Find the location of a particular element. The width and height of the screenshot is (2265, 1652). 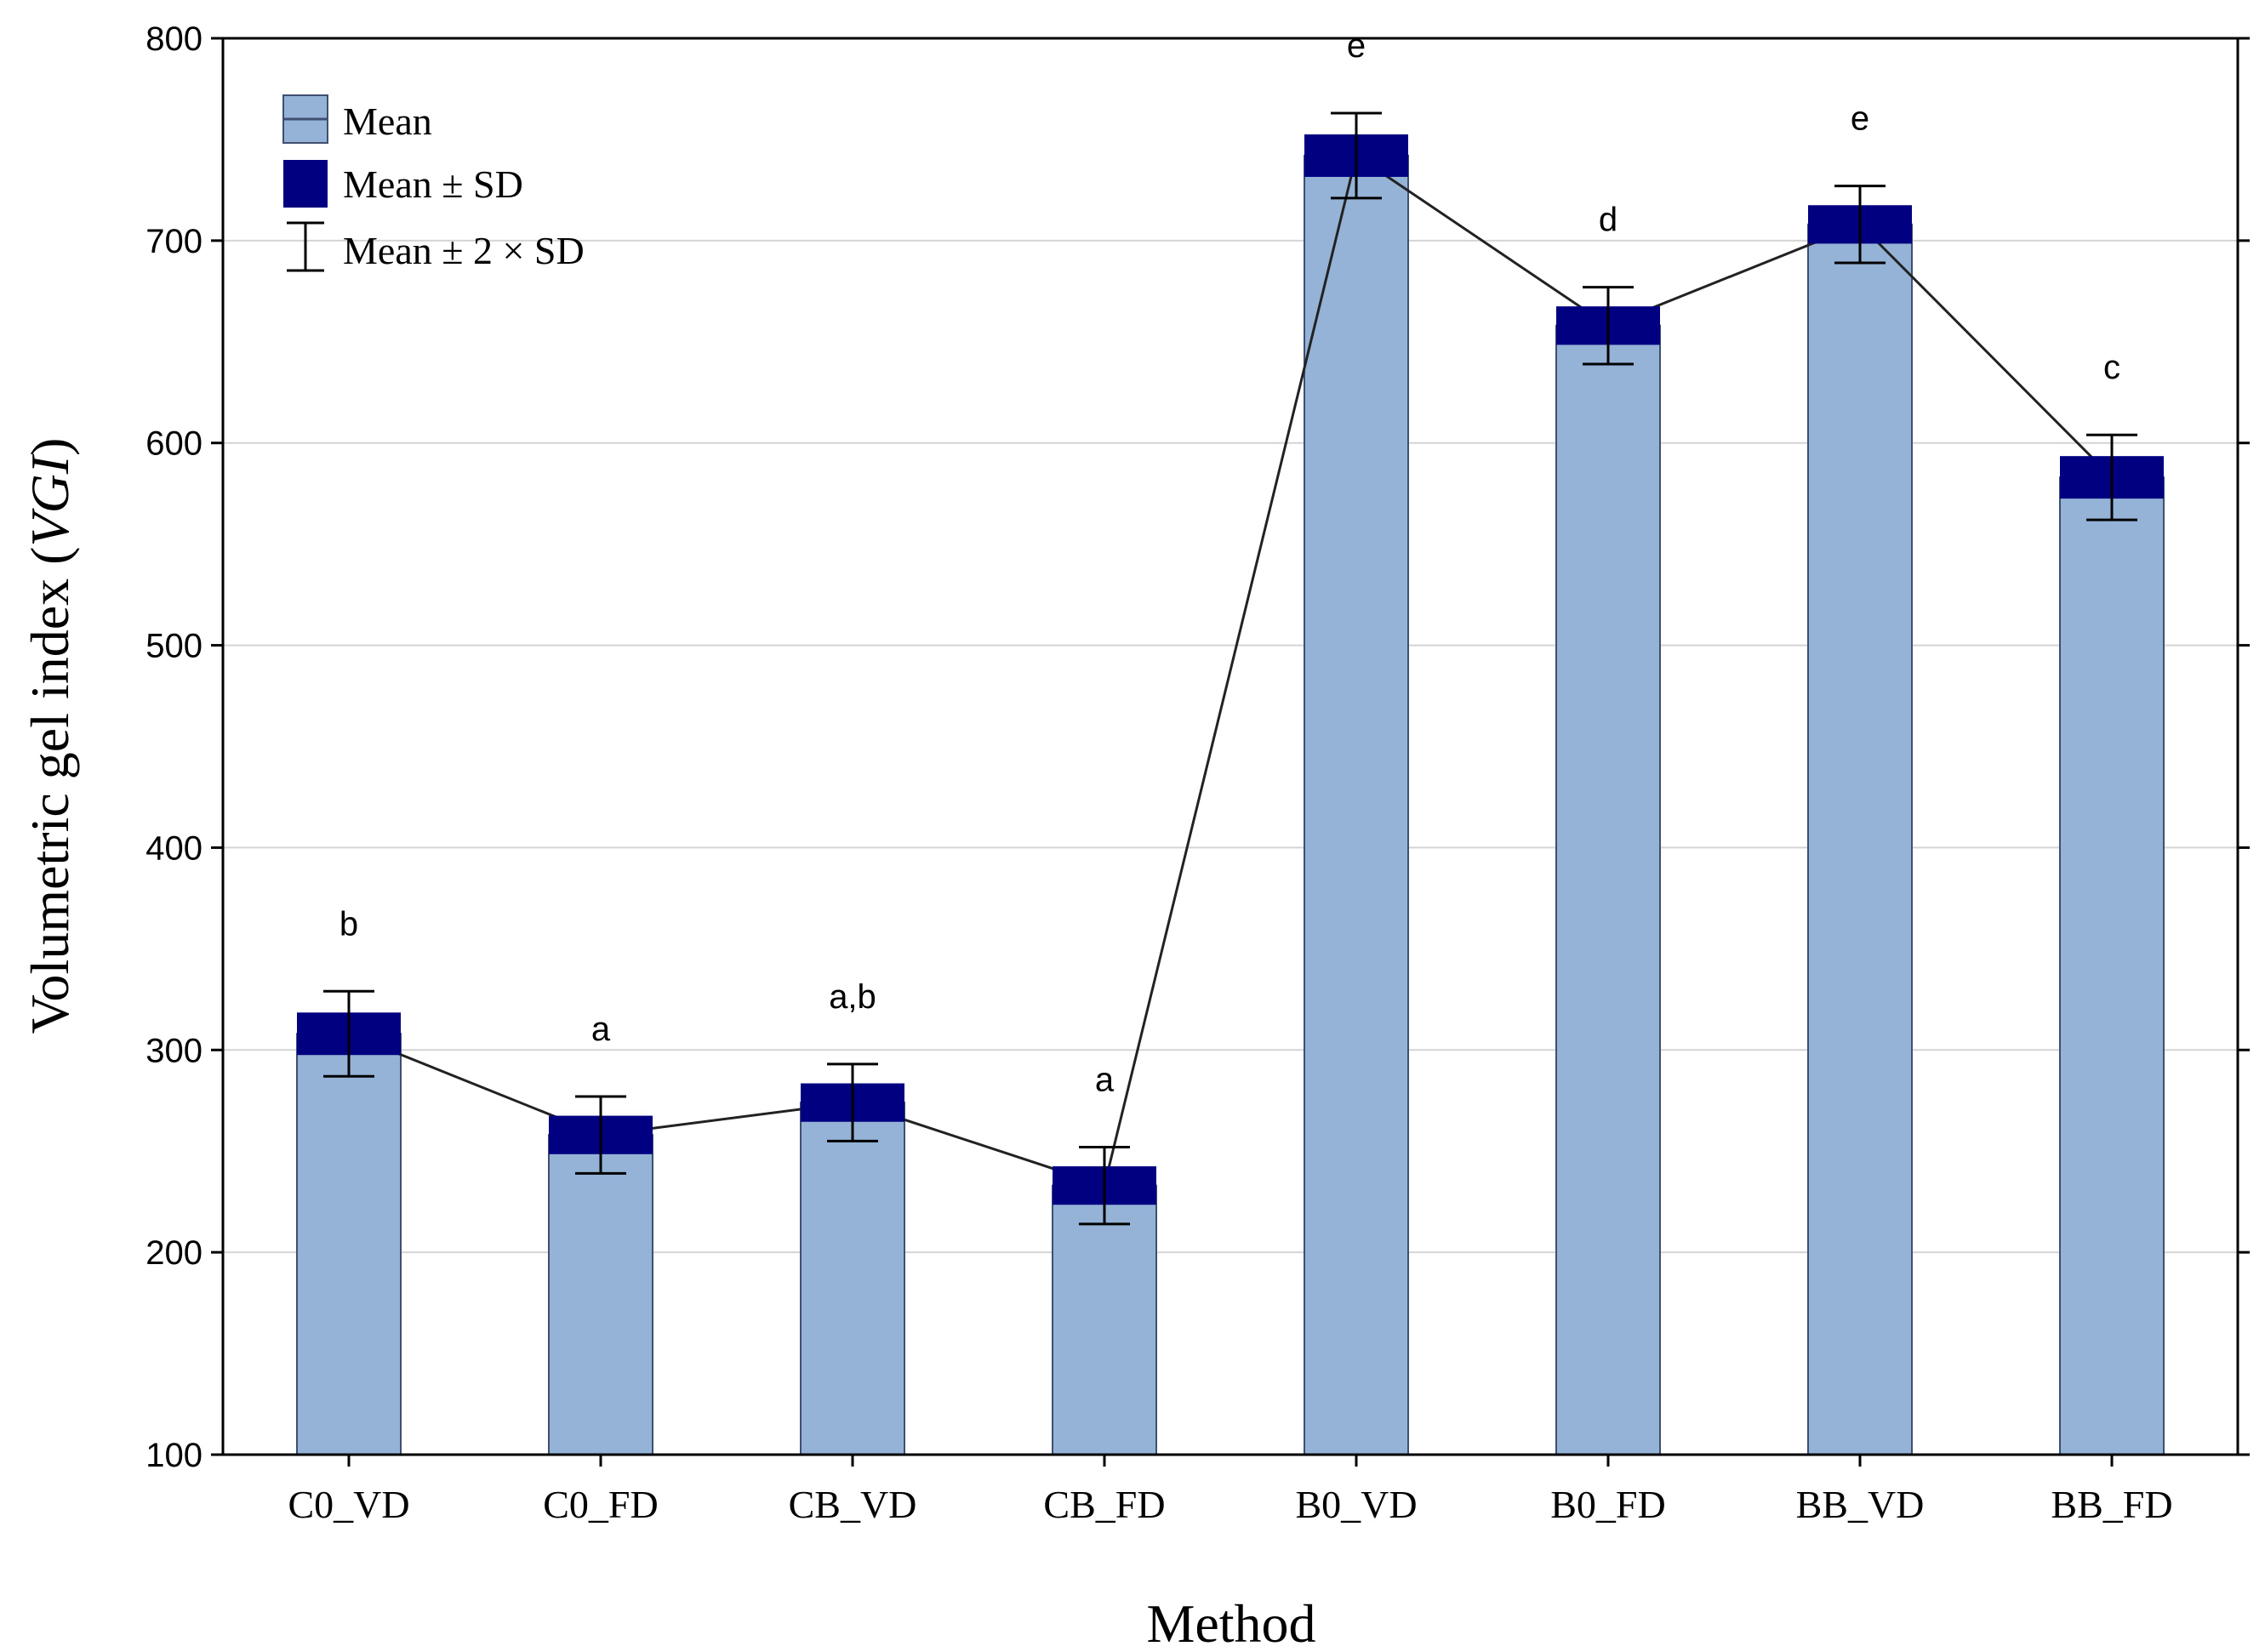

y-axis-title: Volumetric gel index (VGI) is located at coordinates (50, 736).